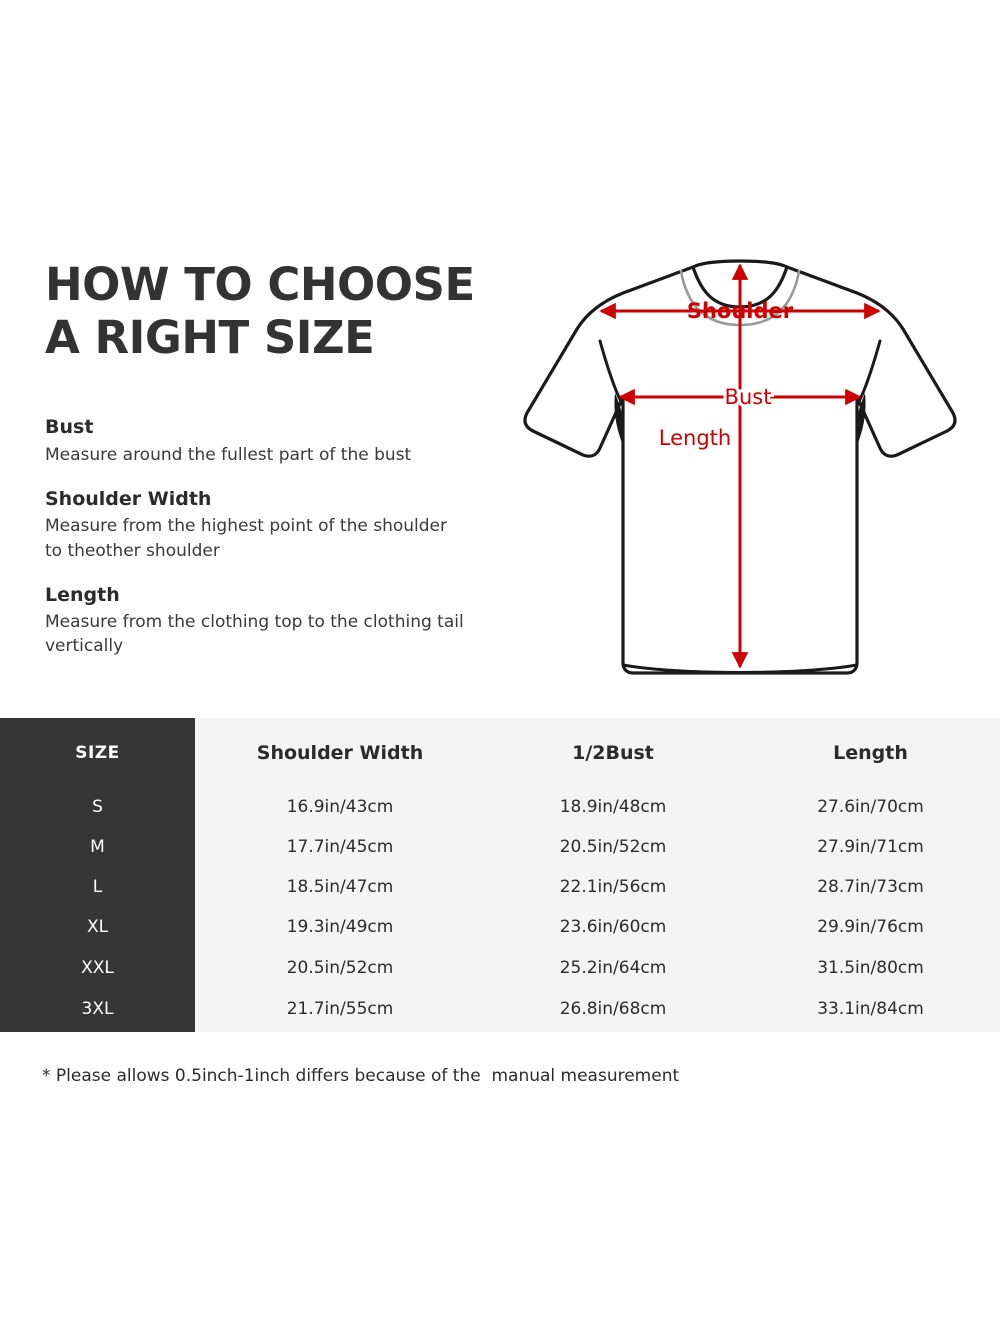  What do you see at coordinates (870, 968) in the screenshot?
I see `row-length: 31.5in/80cm` at bounding box center [870, 968].